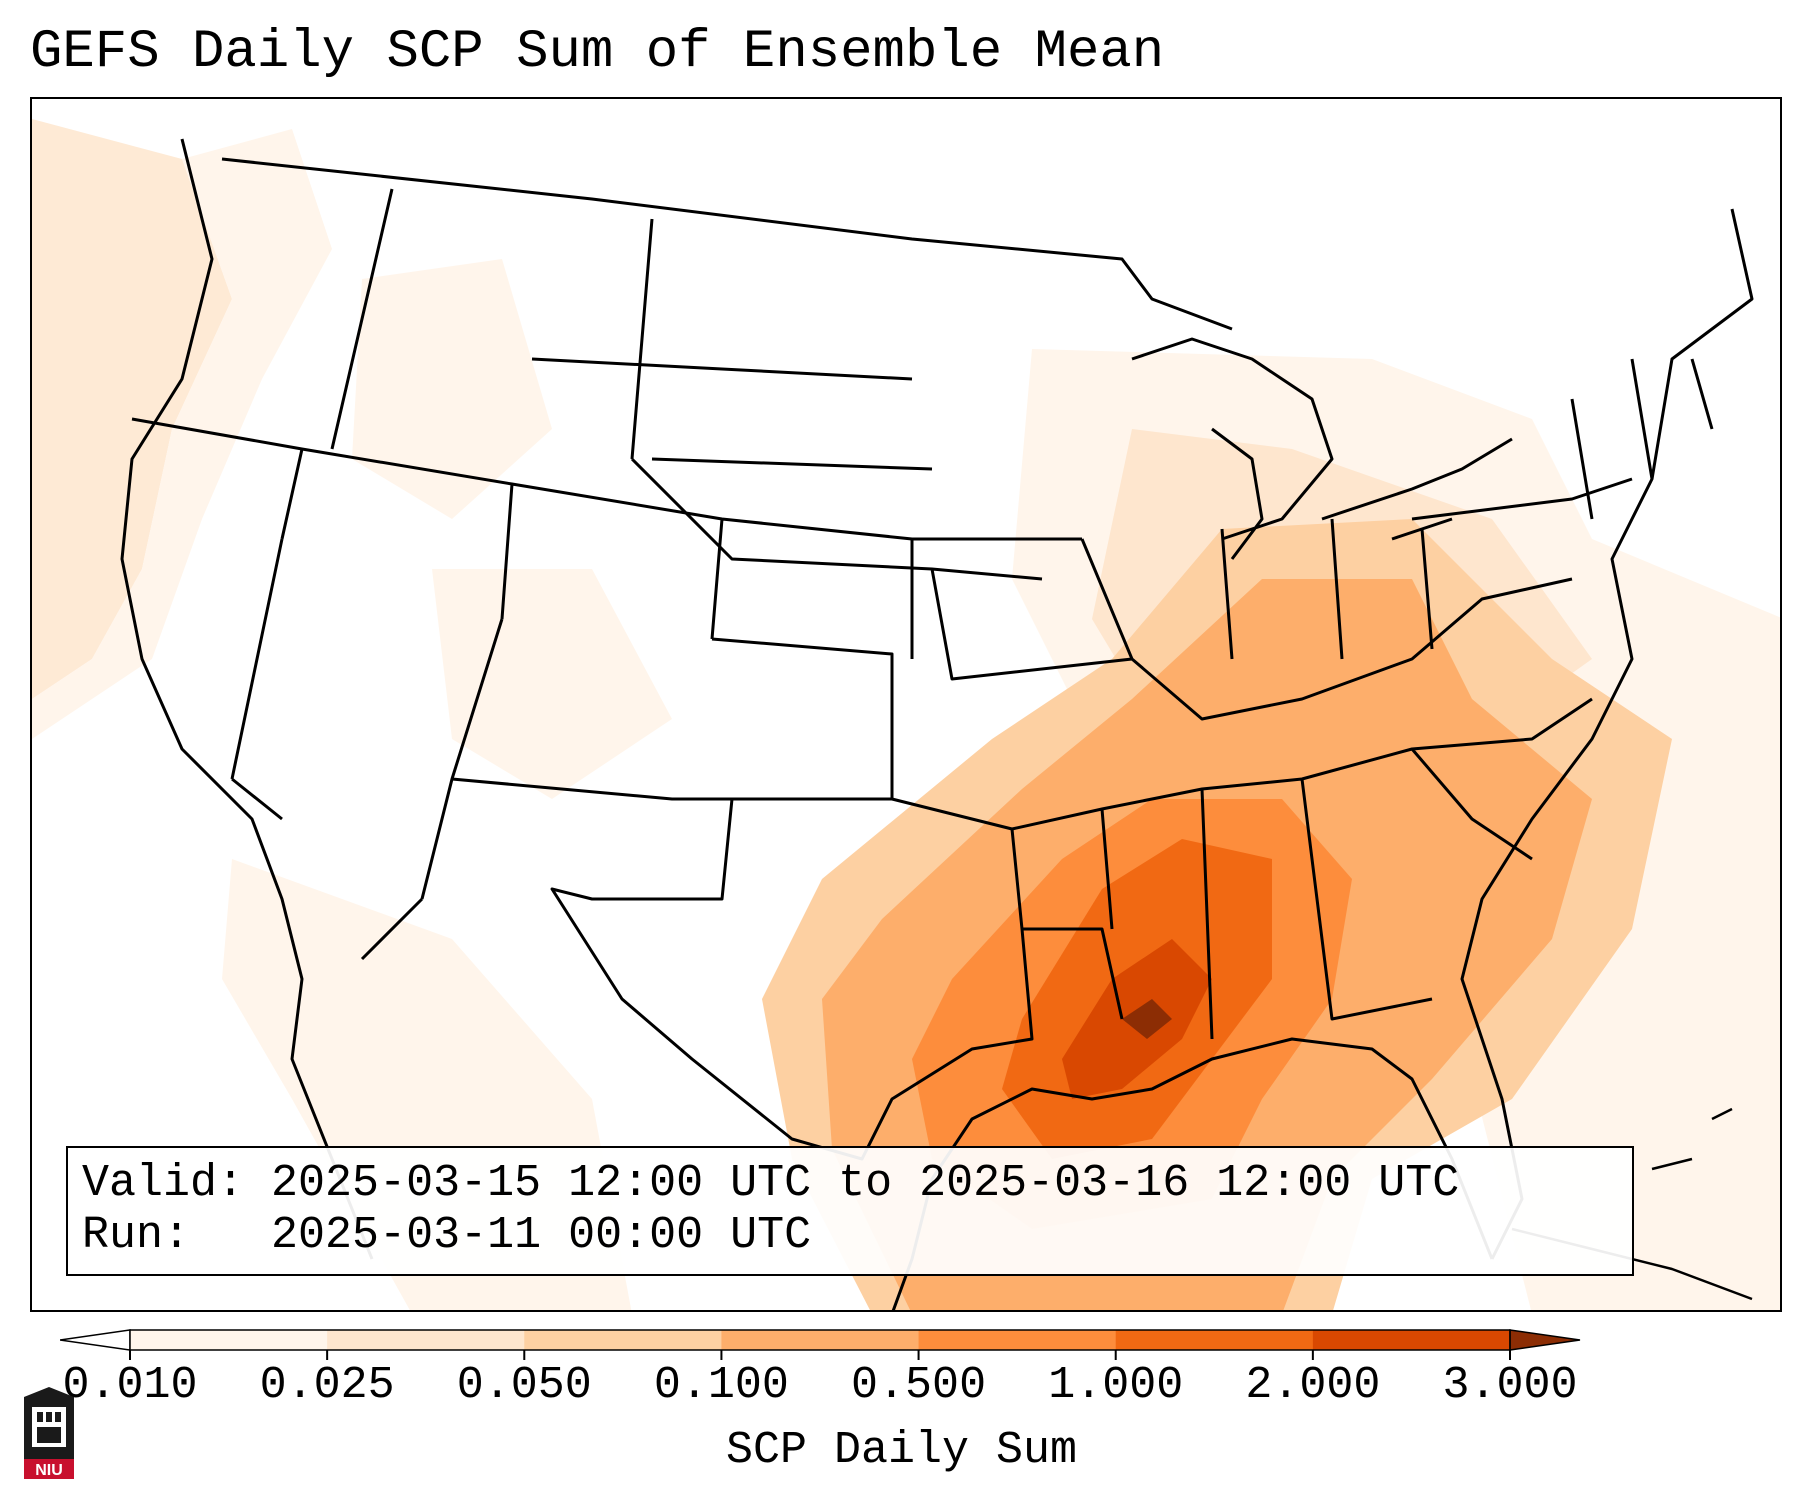 This screenshot has height=1500, width=1803. What do you see at coordinates (1326, 619) in the screenshot?
I see `state-lines-ohio-valley` at bounding box center [1326, 619].